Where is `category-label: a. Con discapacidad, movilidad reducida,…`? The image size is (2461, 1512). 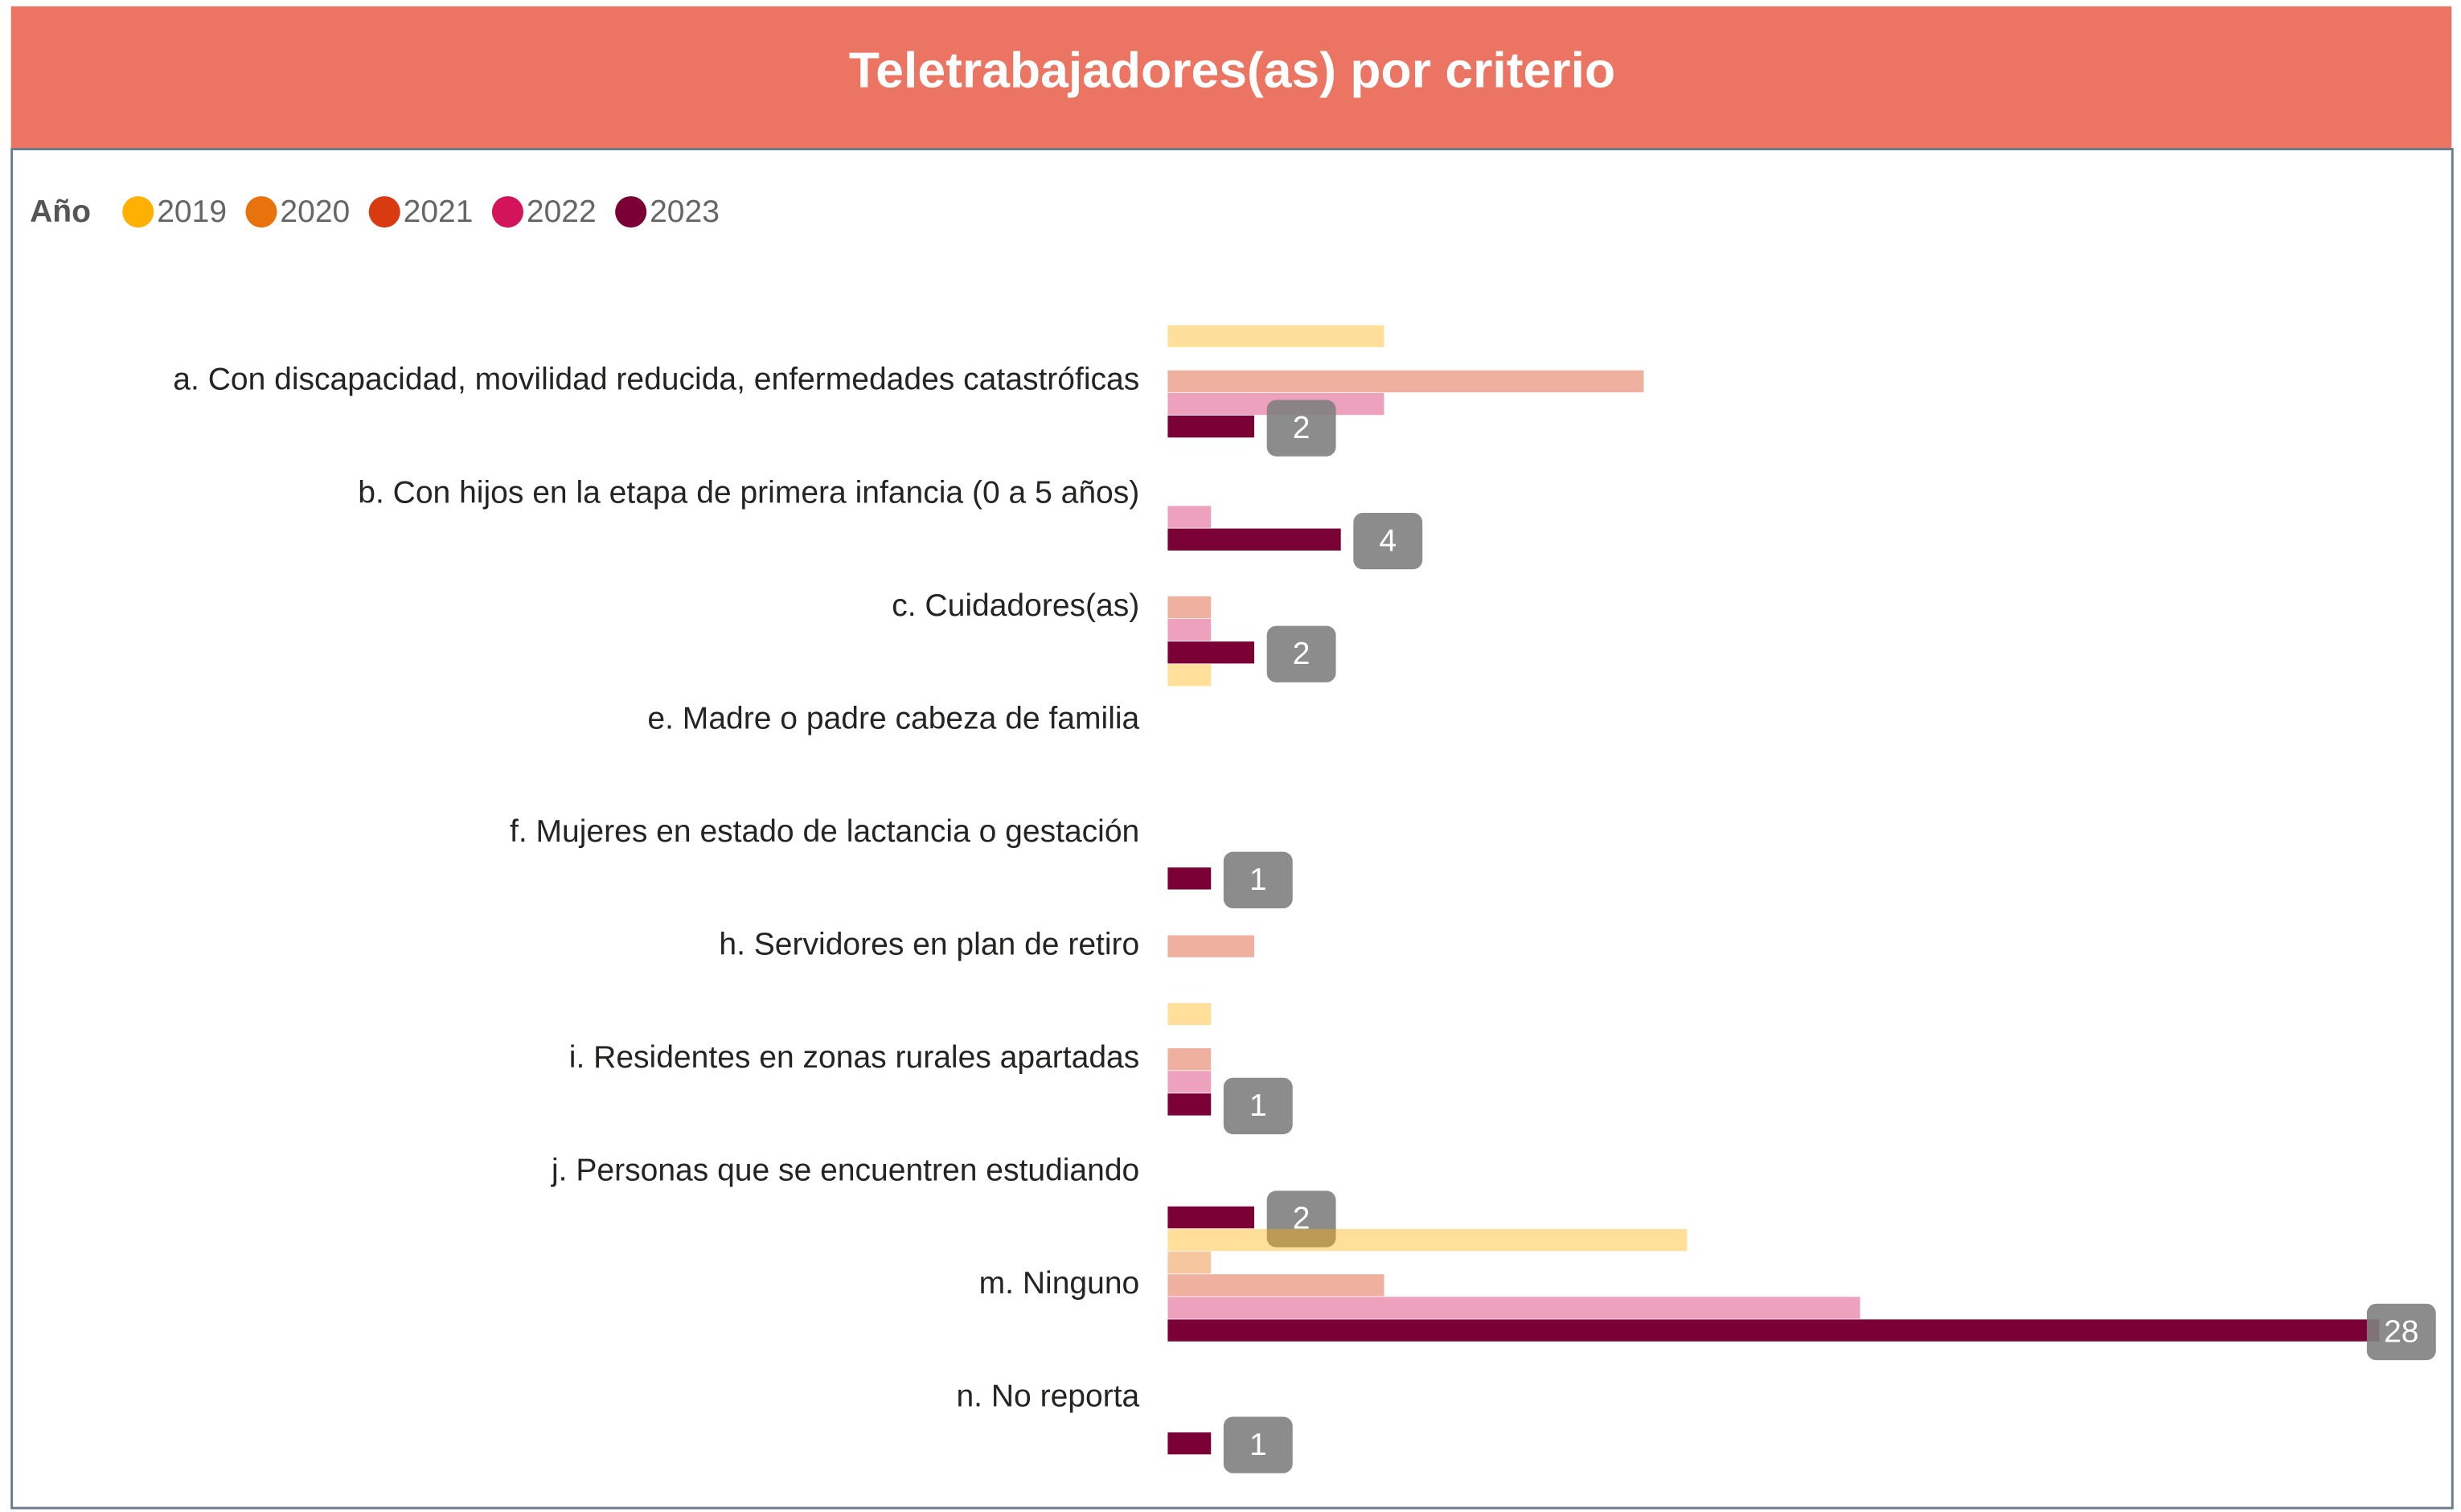
category-label: a. Con discapacidad, movilidad reducida,… is located at coordinates (656, 380).